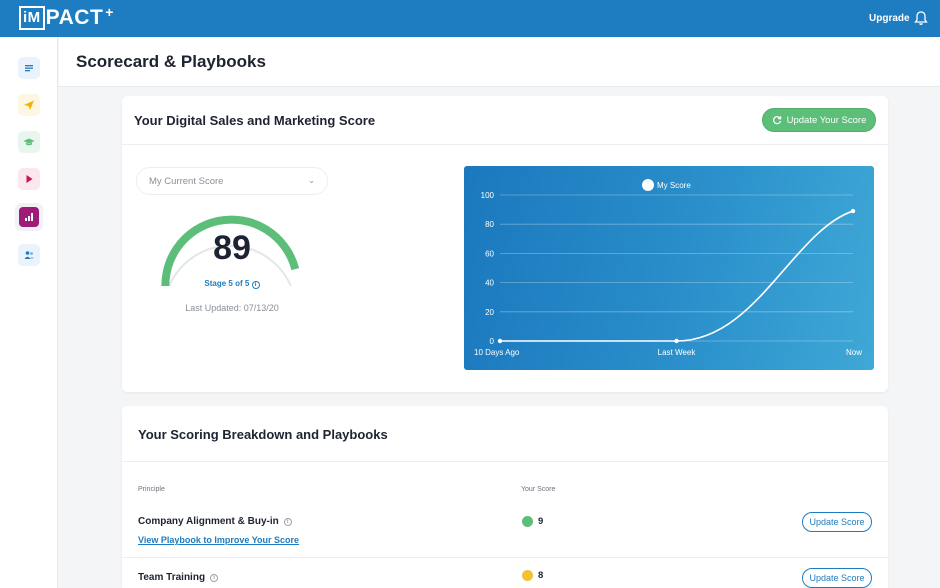 This screenshot has width=940, height=588. Describe the element at coordinates (232, 308) in the screenshot. I see `last-updated: Last Updated: 07/13/20` at that location.